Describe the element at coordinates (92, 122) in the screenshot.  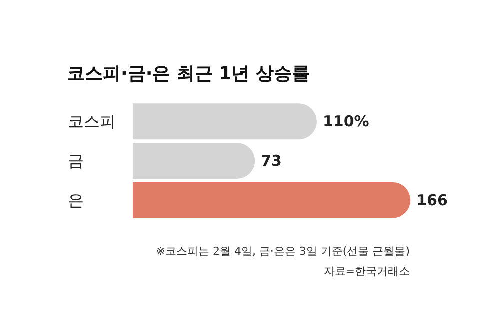
I see `y-tick-label: 코스피` at that location.